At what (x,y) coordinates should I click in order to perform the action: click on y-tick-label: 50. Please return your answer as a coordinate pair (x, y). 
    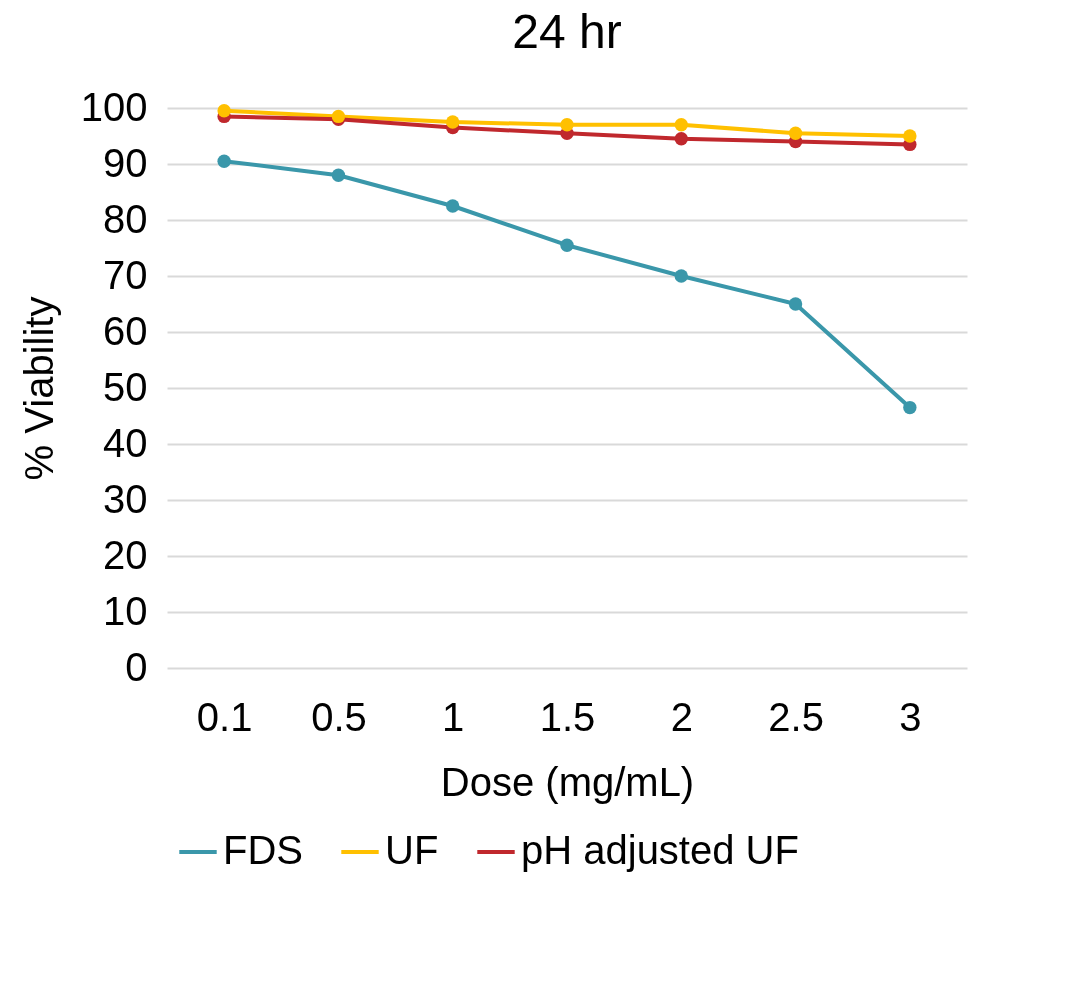
    Looking at the image, I should click on (125, 386).